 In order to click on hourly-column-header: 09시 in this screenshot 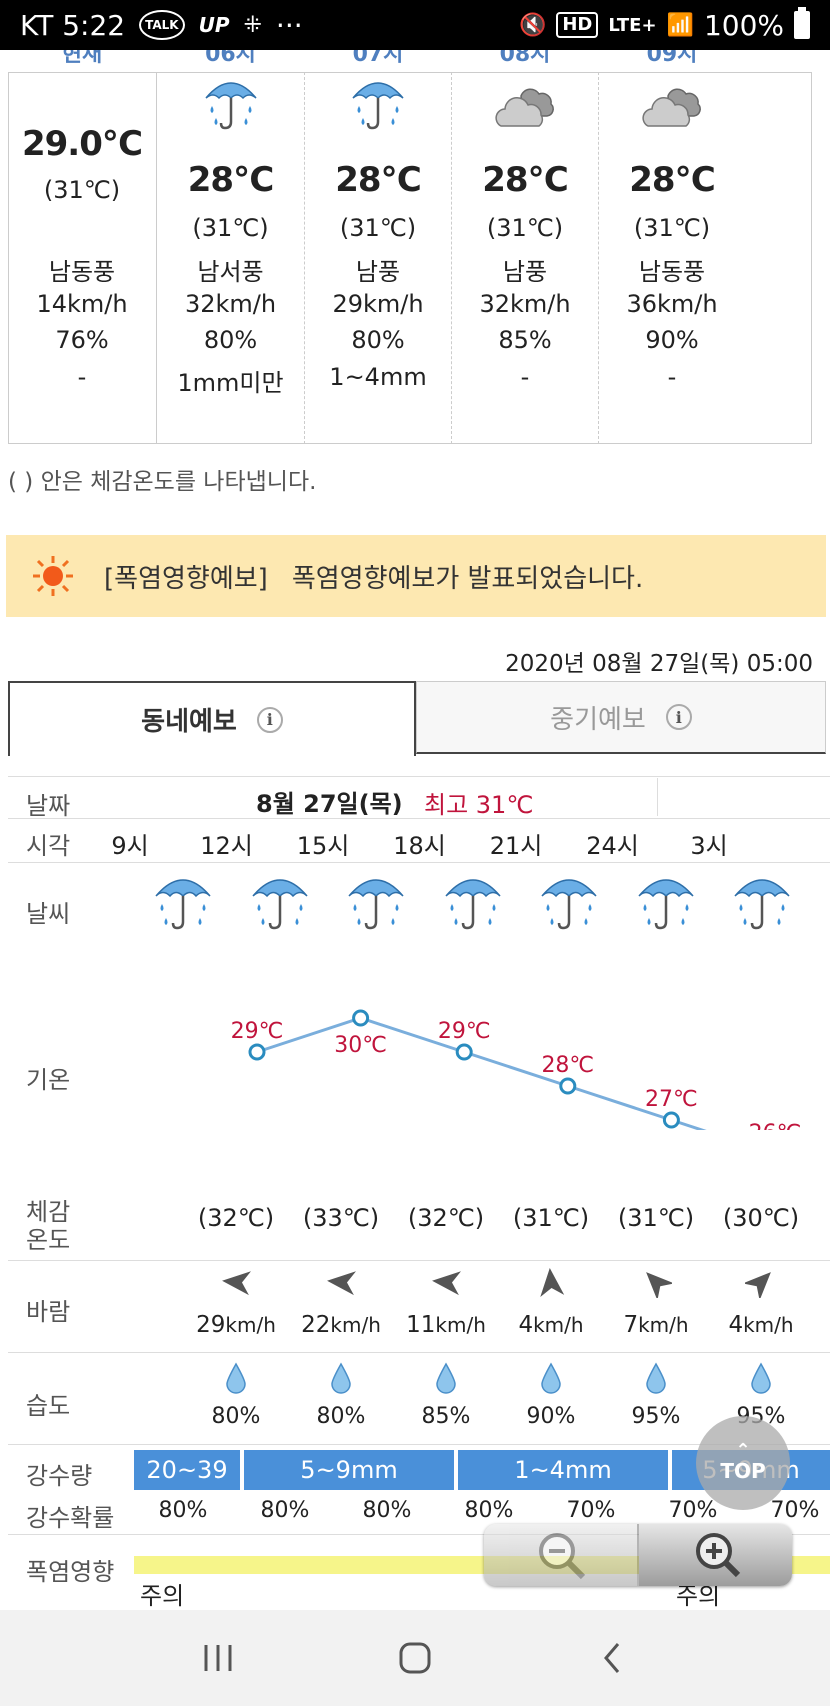, I will do `click(672, 58)`.